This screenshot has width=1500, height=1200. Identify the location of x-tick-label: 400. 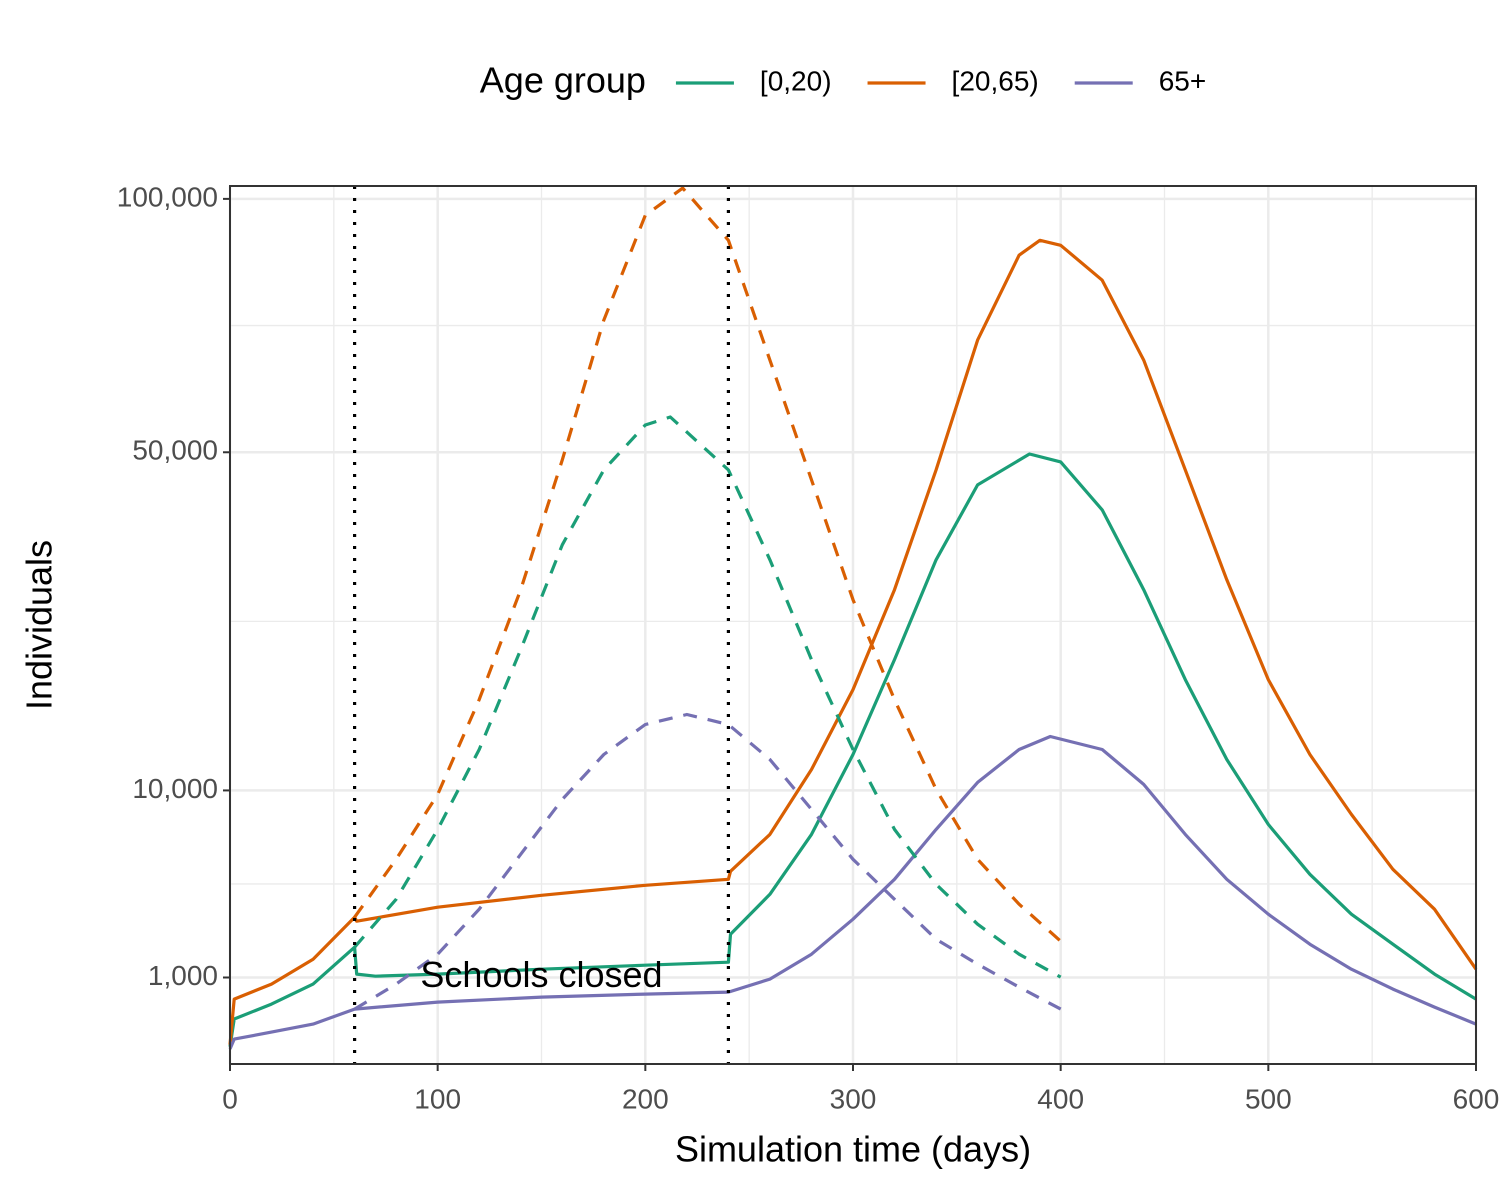
(1060, 1098).